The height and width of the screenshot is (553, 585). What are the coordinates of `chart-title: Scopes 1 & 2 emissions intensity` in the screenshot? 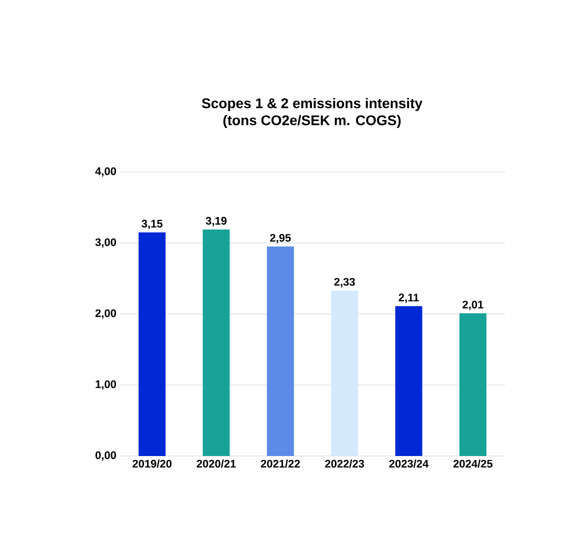 It's located at (312, 105).